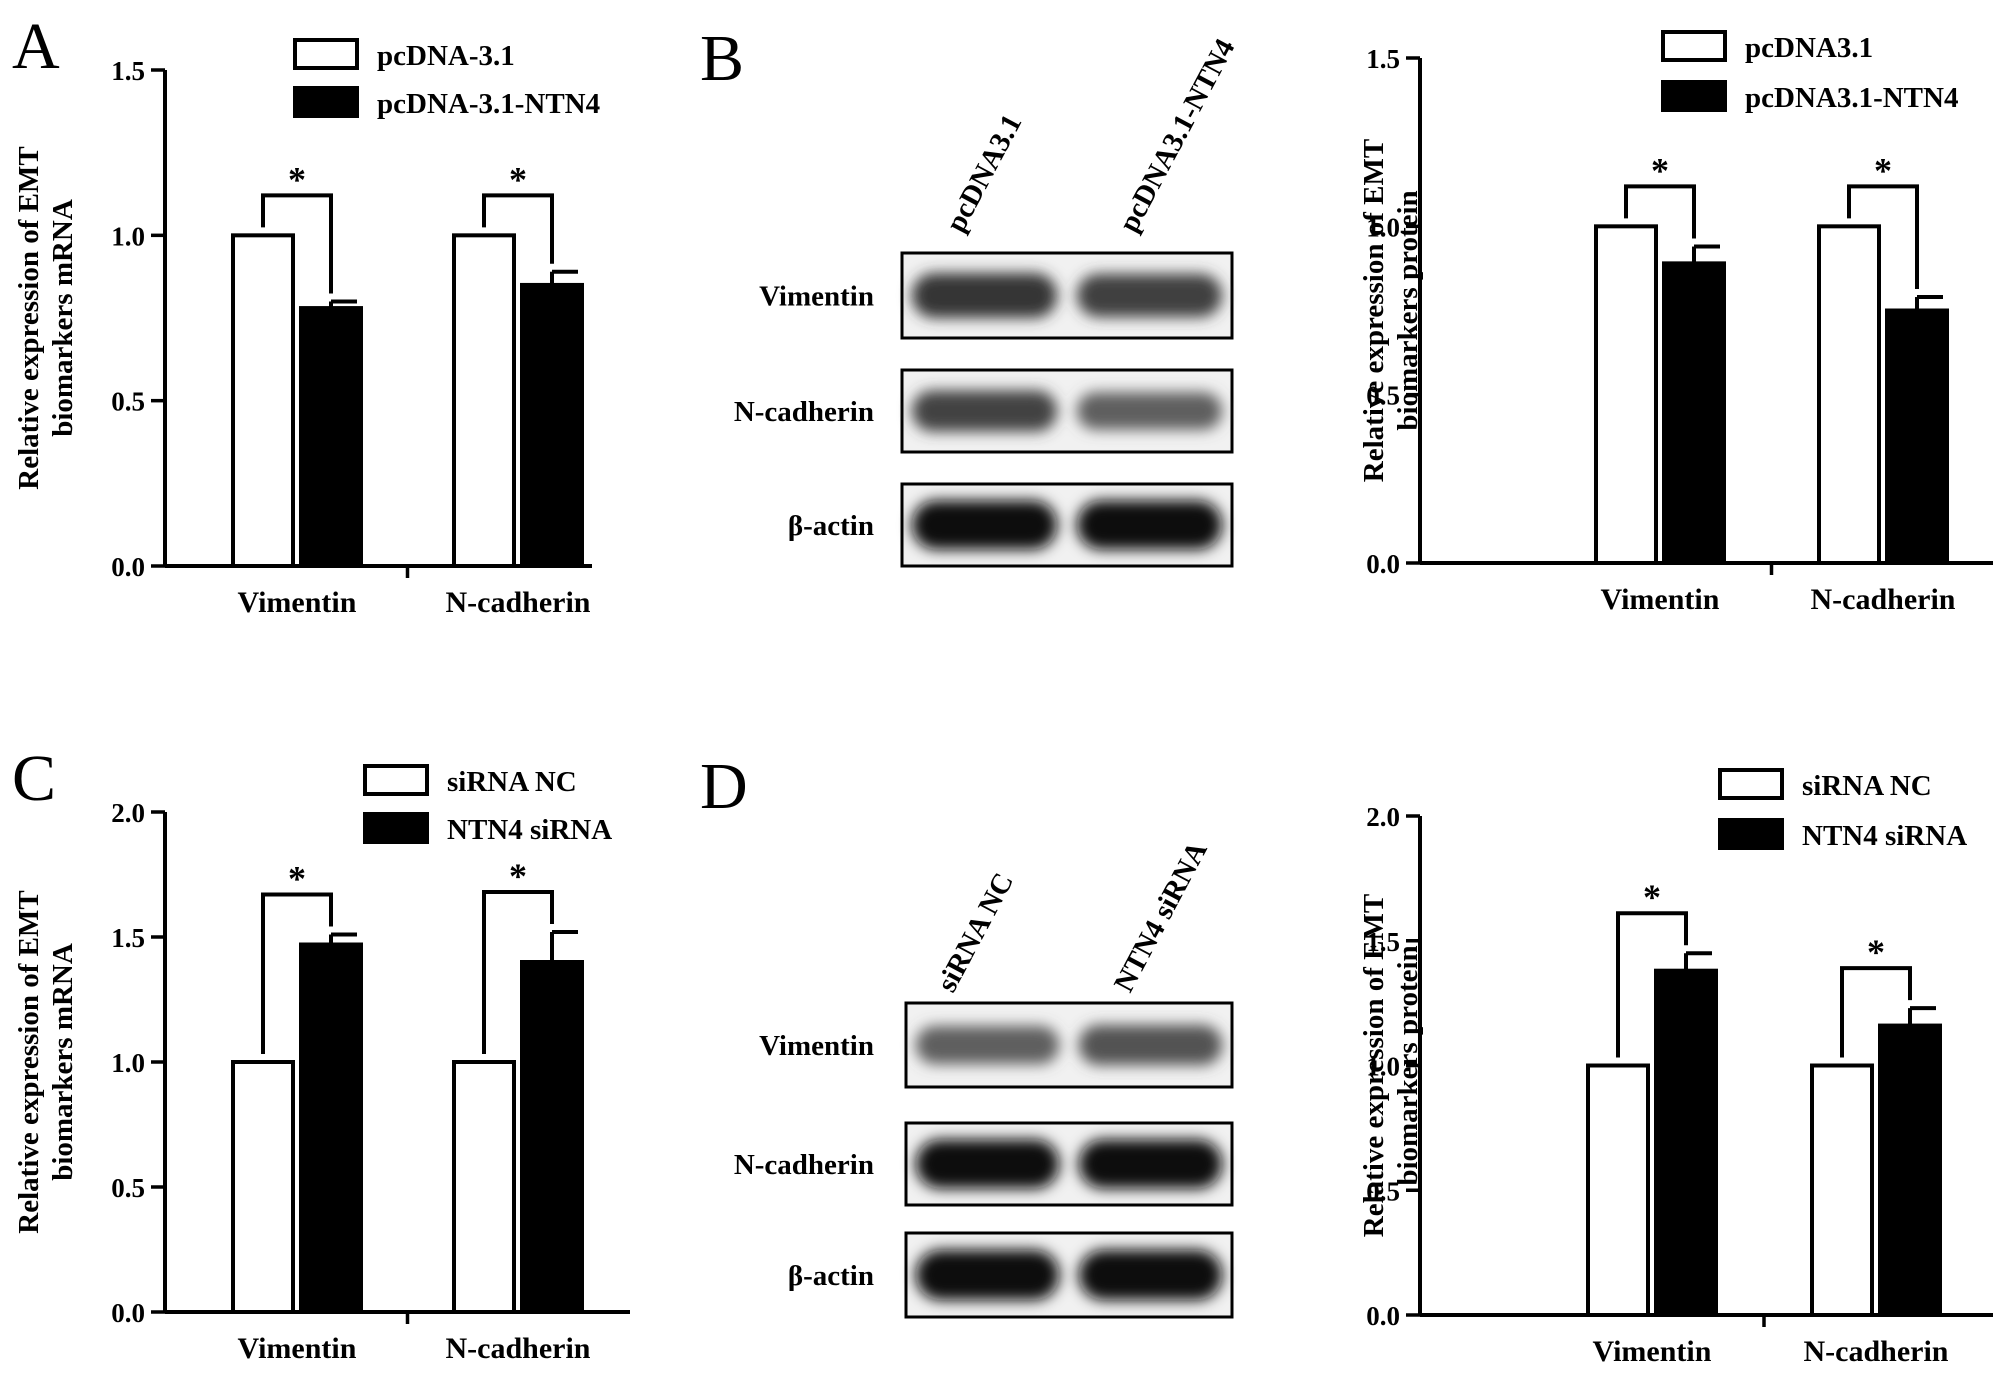 Image resolution: width=2008 pixels, height=1377 pixels. What do you see at coordinates (984, 173) in the screenshot?
I see `lane-label: pcDNA3.1` at bounding box center [984, 173].